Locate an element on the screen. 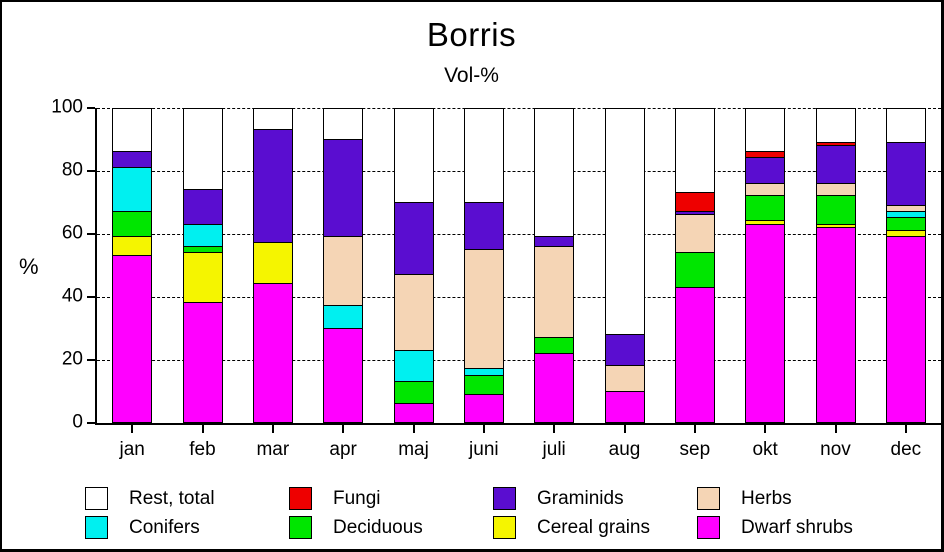 The width and height of the screenshot is (944, 552). x-axis-tick-jan is located at coordinates (132, 429).